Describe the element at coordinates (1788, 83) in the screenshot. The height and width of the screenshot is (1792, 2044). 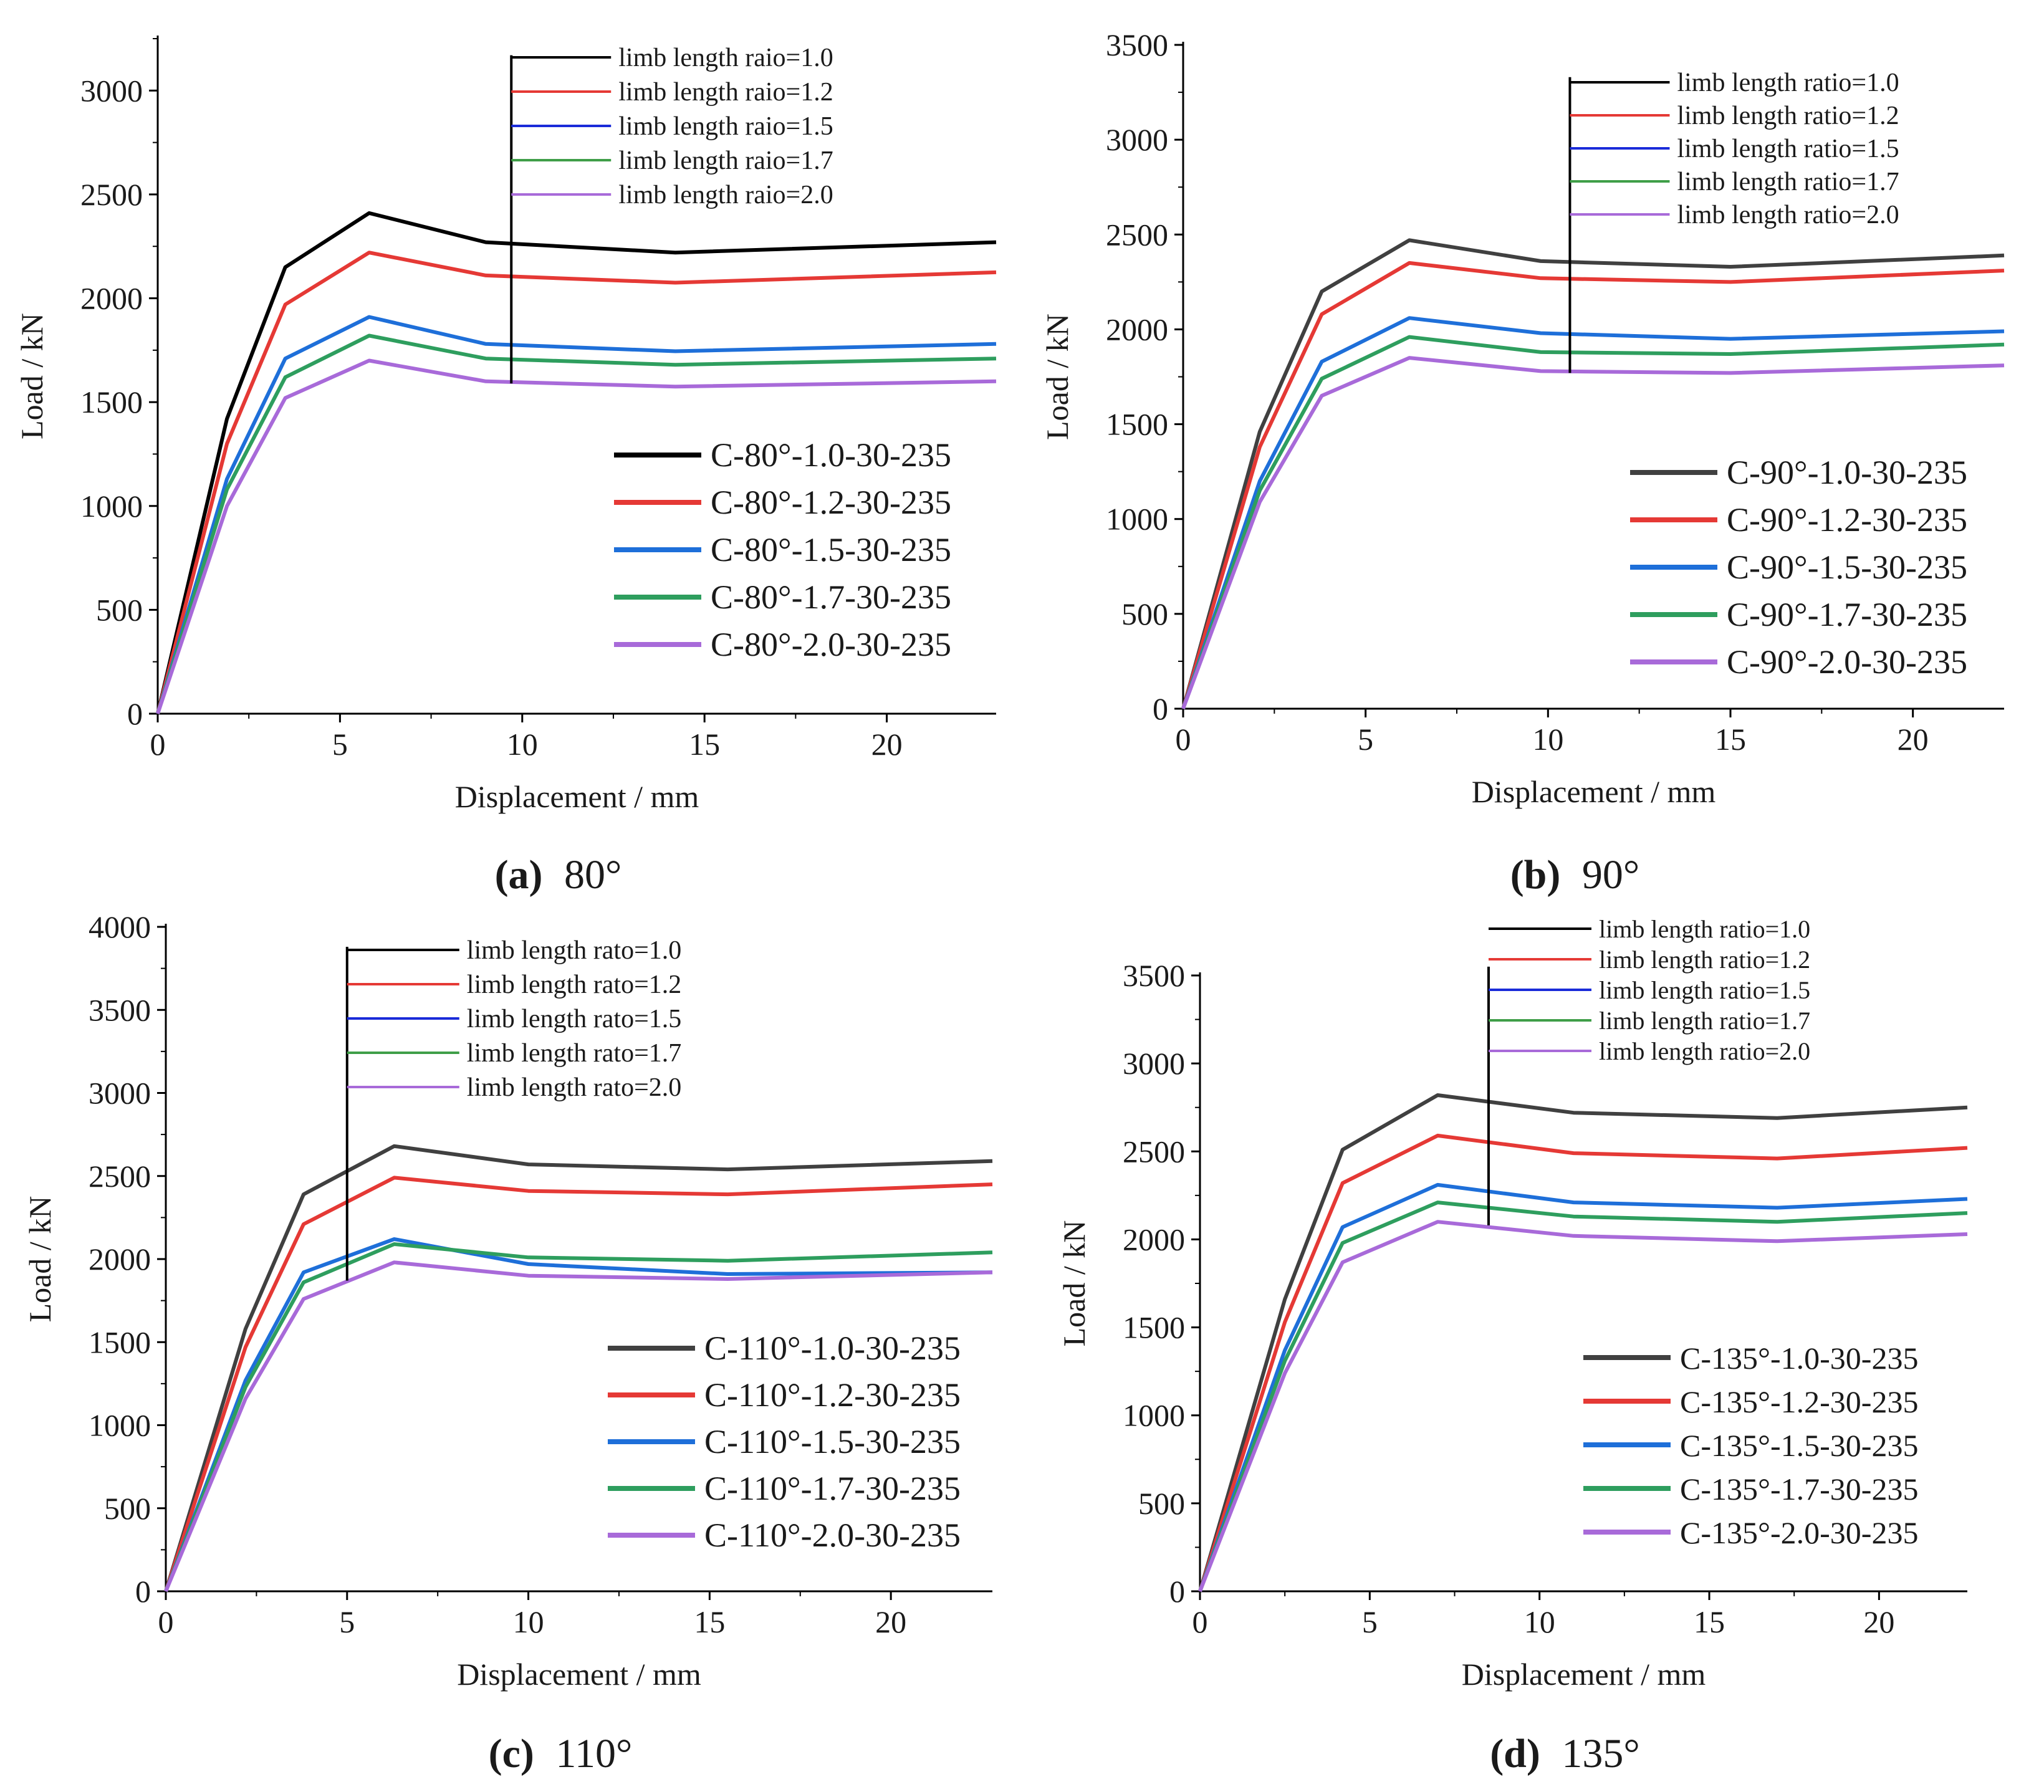
I see `panel-b-upper-legend-label-0: limb length ratio=1.0` at that location.